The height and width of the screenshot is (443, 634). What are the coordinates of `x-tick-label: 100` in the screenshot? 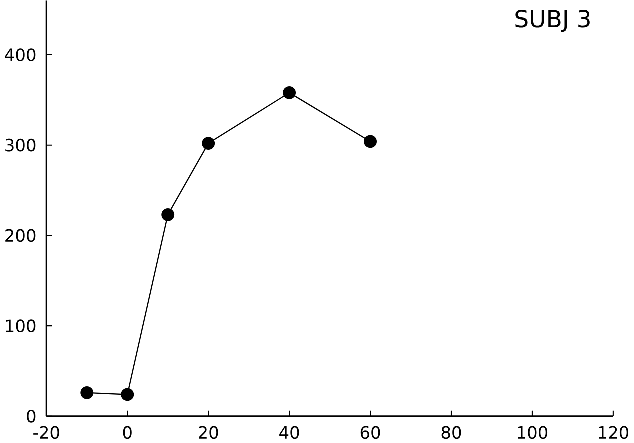 It's located at (533, 432).